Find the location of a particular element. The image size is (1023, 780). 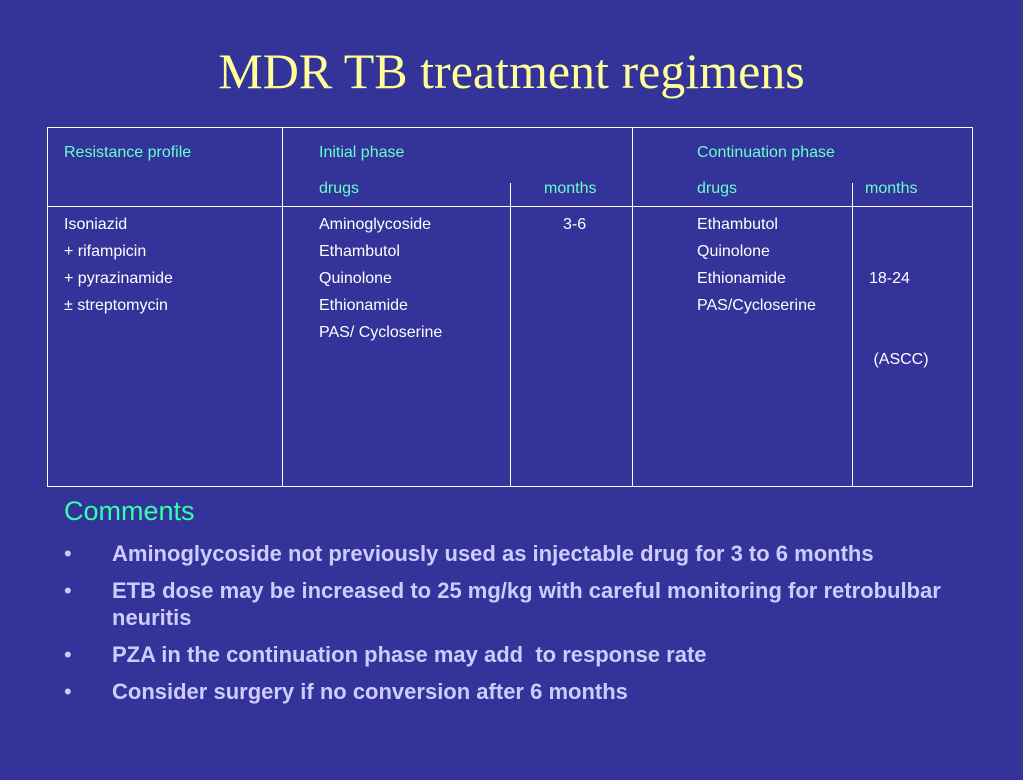

cell-continuation-months: 18-24 (ASCC) is located at coordinates (899, 319).